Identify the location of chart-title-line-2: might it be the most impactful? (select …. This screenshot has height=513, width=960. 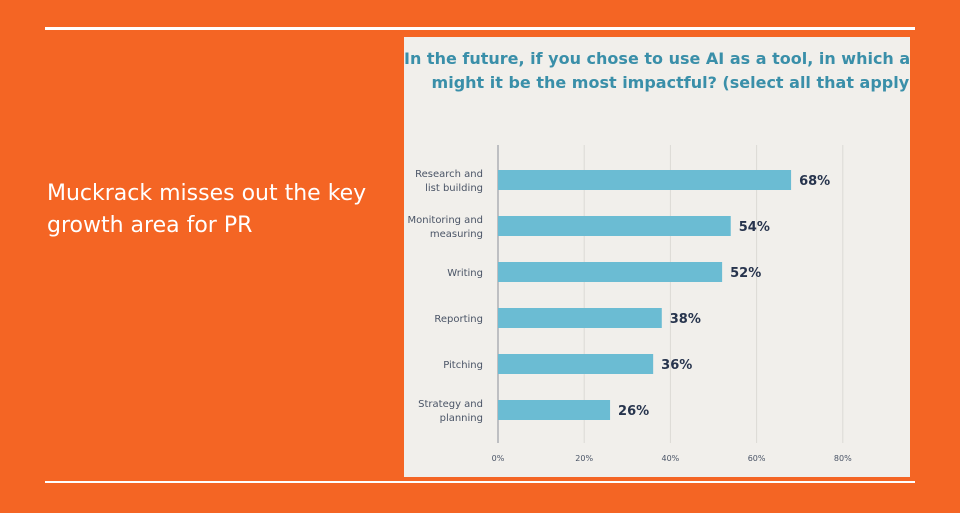
(670, 82).